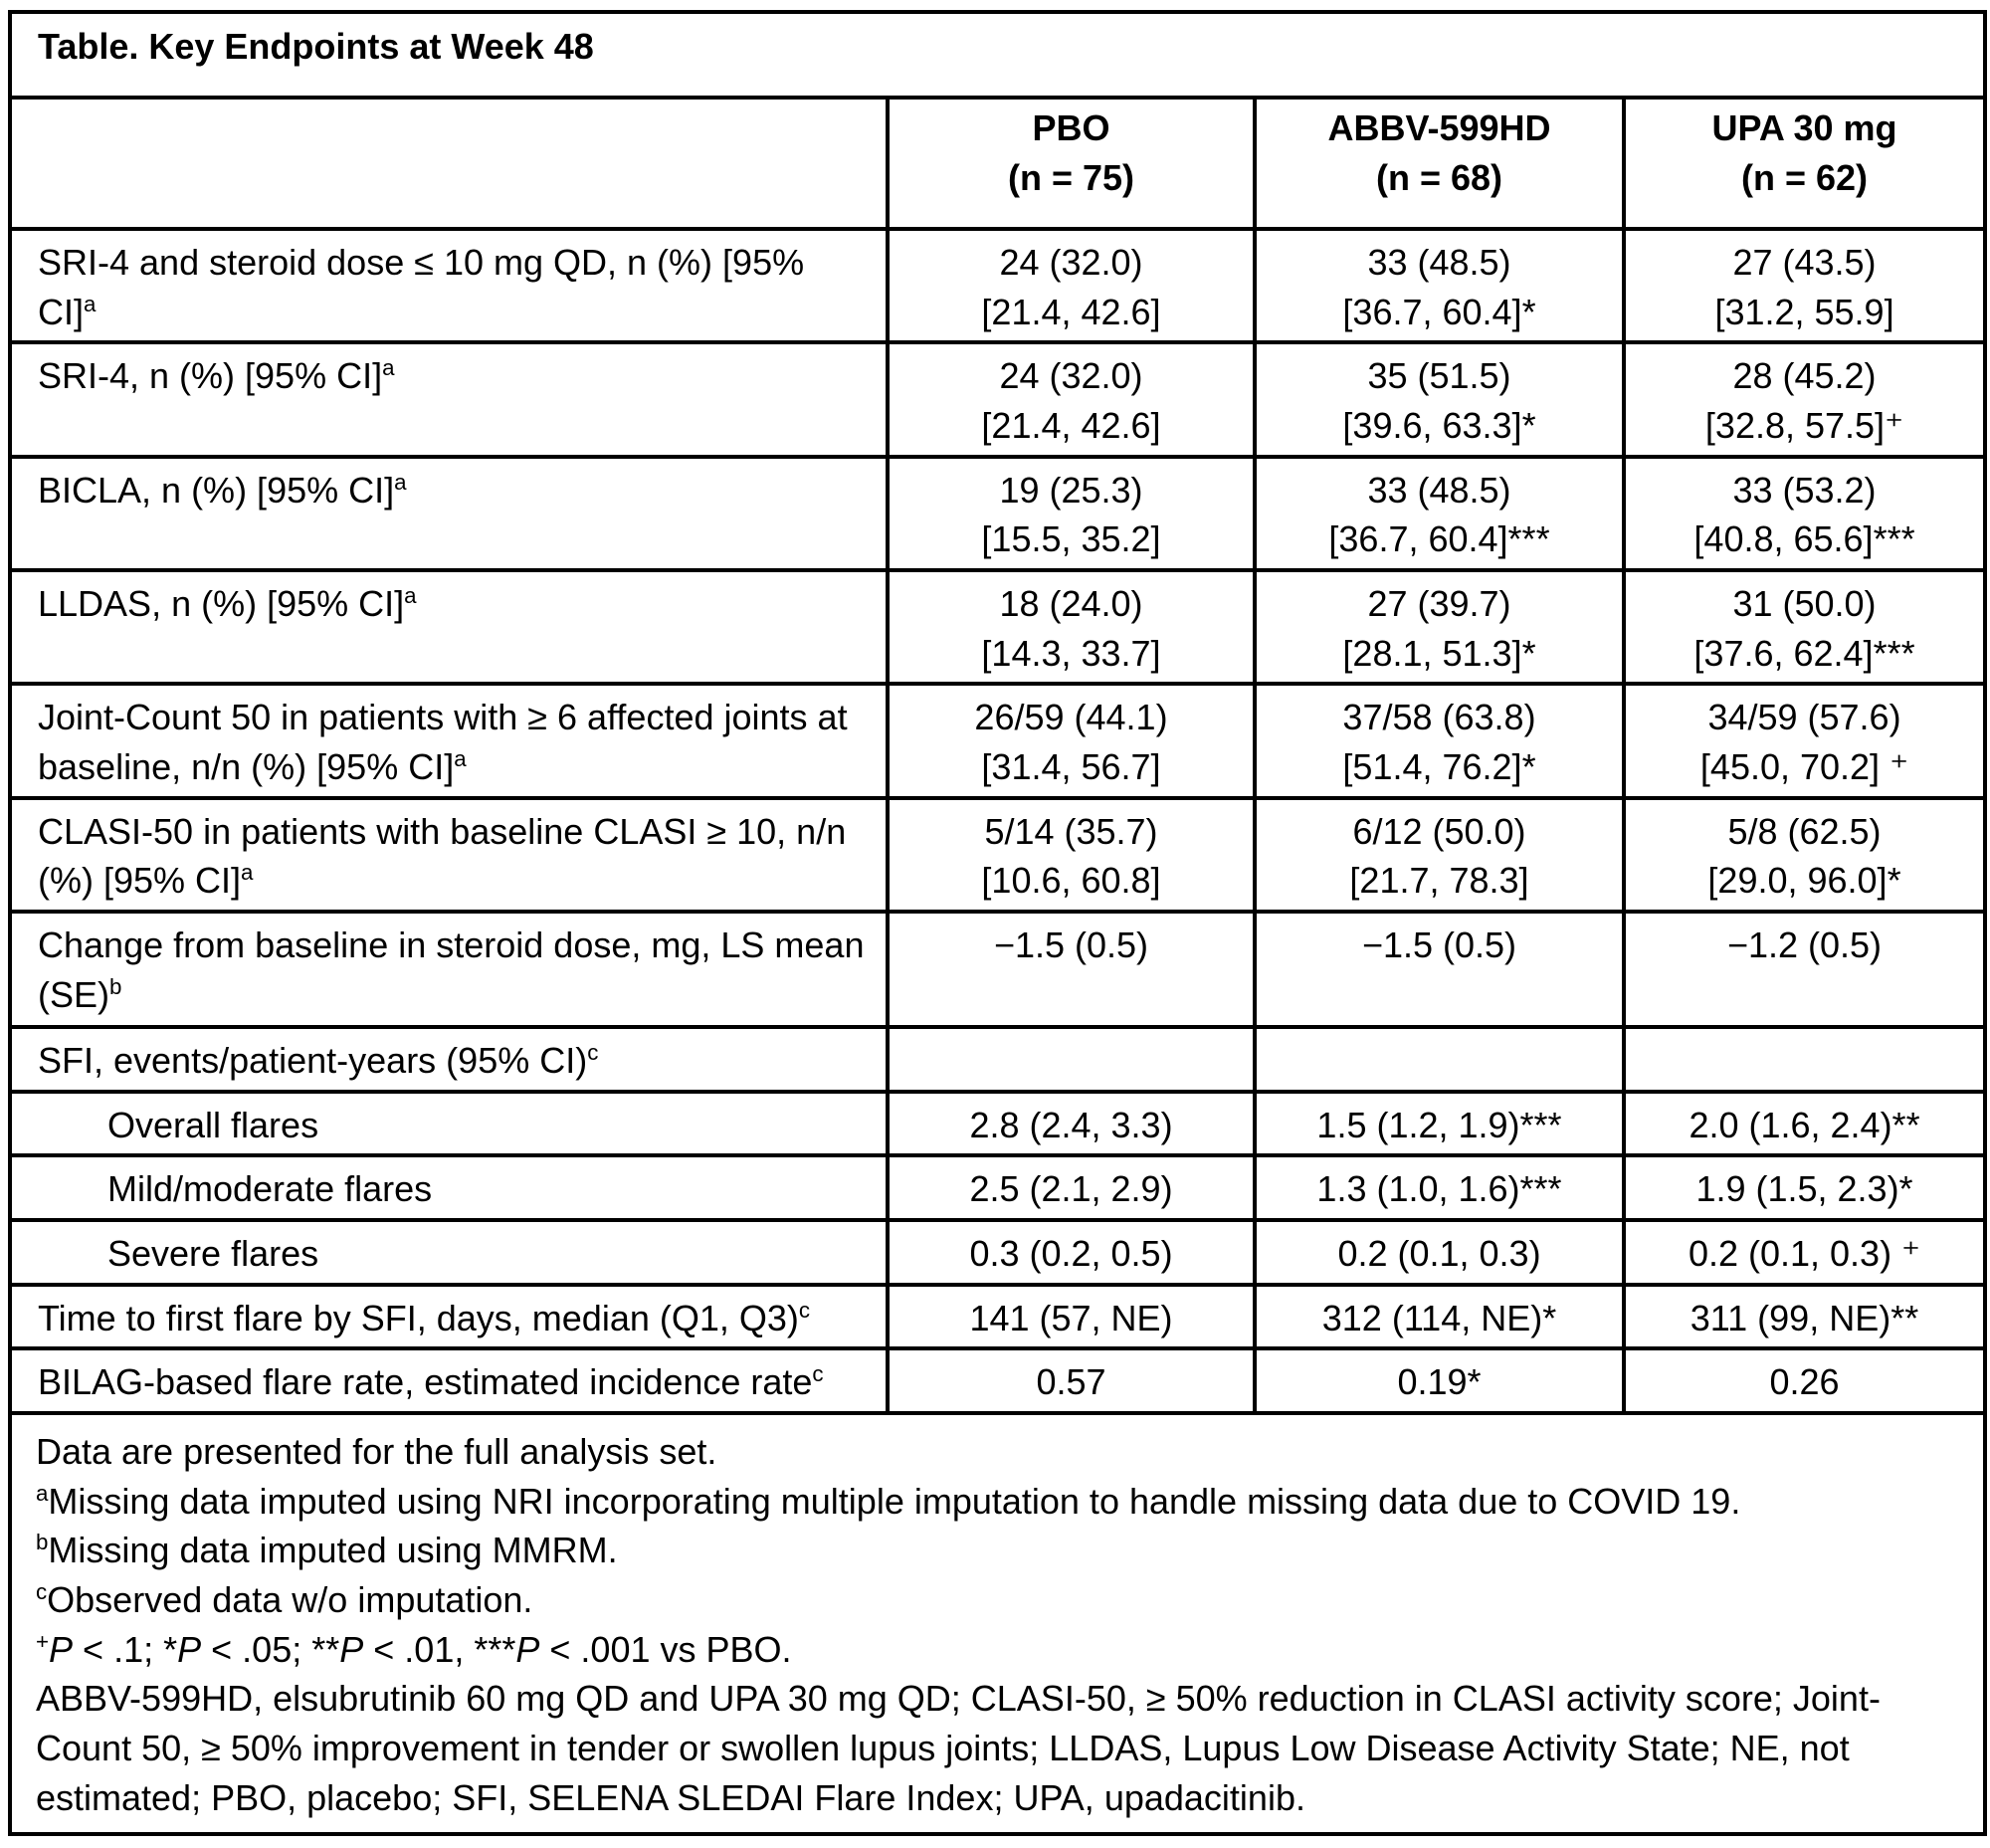 The height and width of the screenshot is (1848, 1990). What do you see at coordinates (1071, 653) in the screenshot?
I see `value-line: [14.3, 33.7]` at bounding box center [1071, 653].